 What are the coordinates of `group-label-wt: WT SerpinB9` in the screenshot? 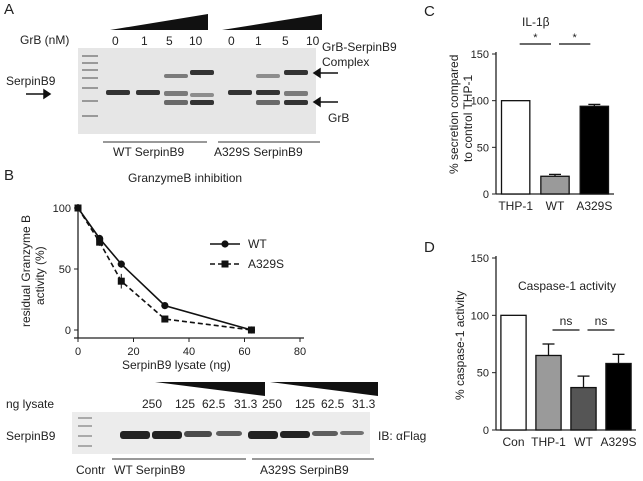 It's located at (149, 152).